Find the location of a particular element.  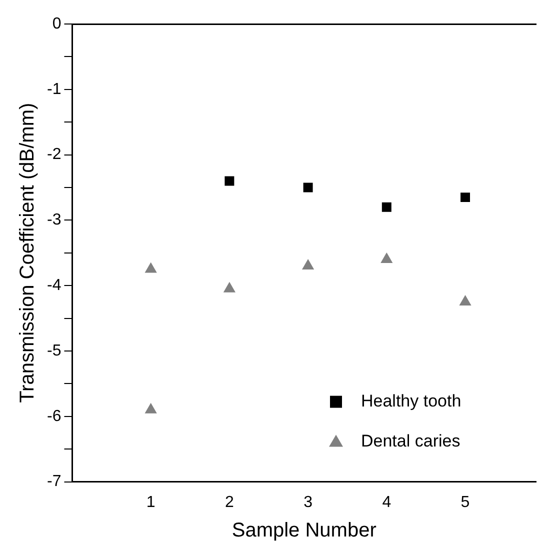

y-tick-label: -5 is located at coordinates (54, 351).